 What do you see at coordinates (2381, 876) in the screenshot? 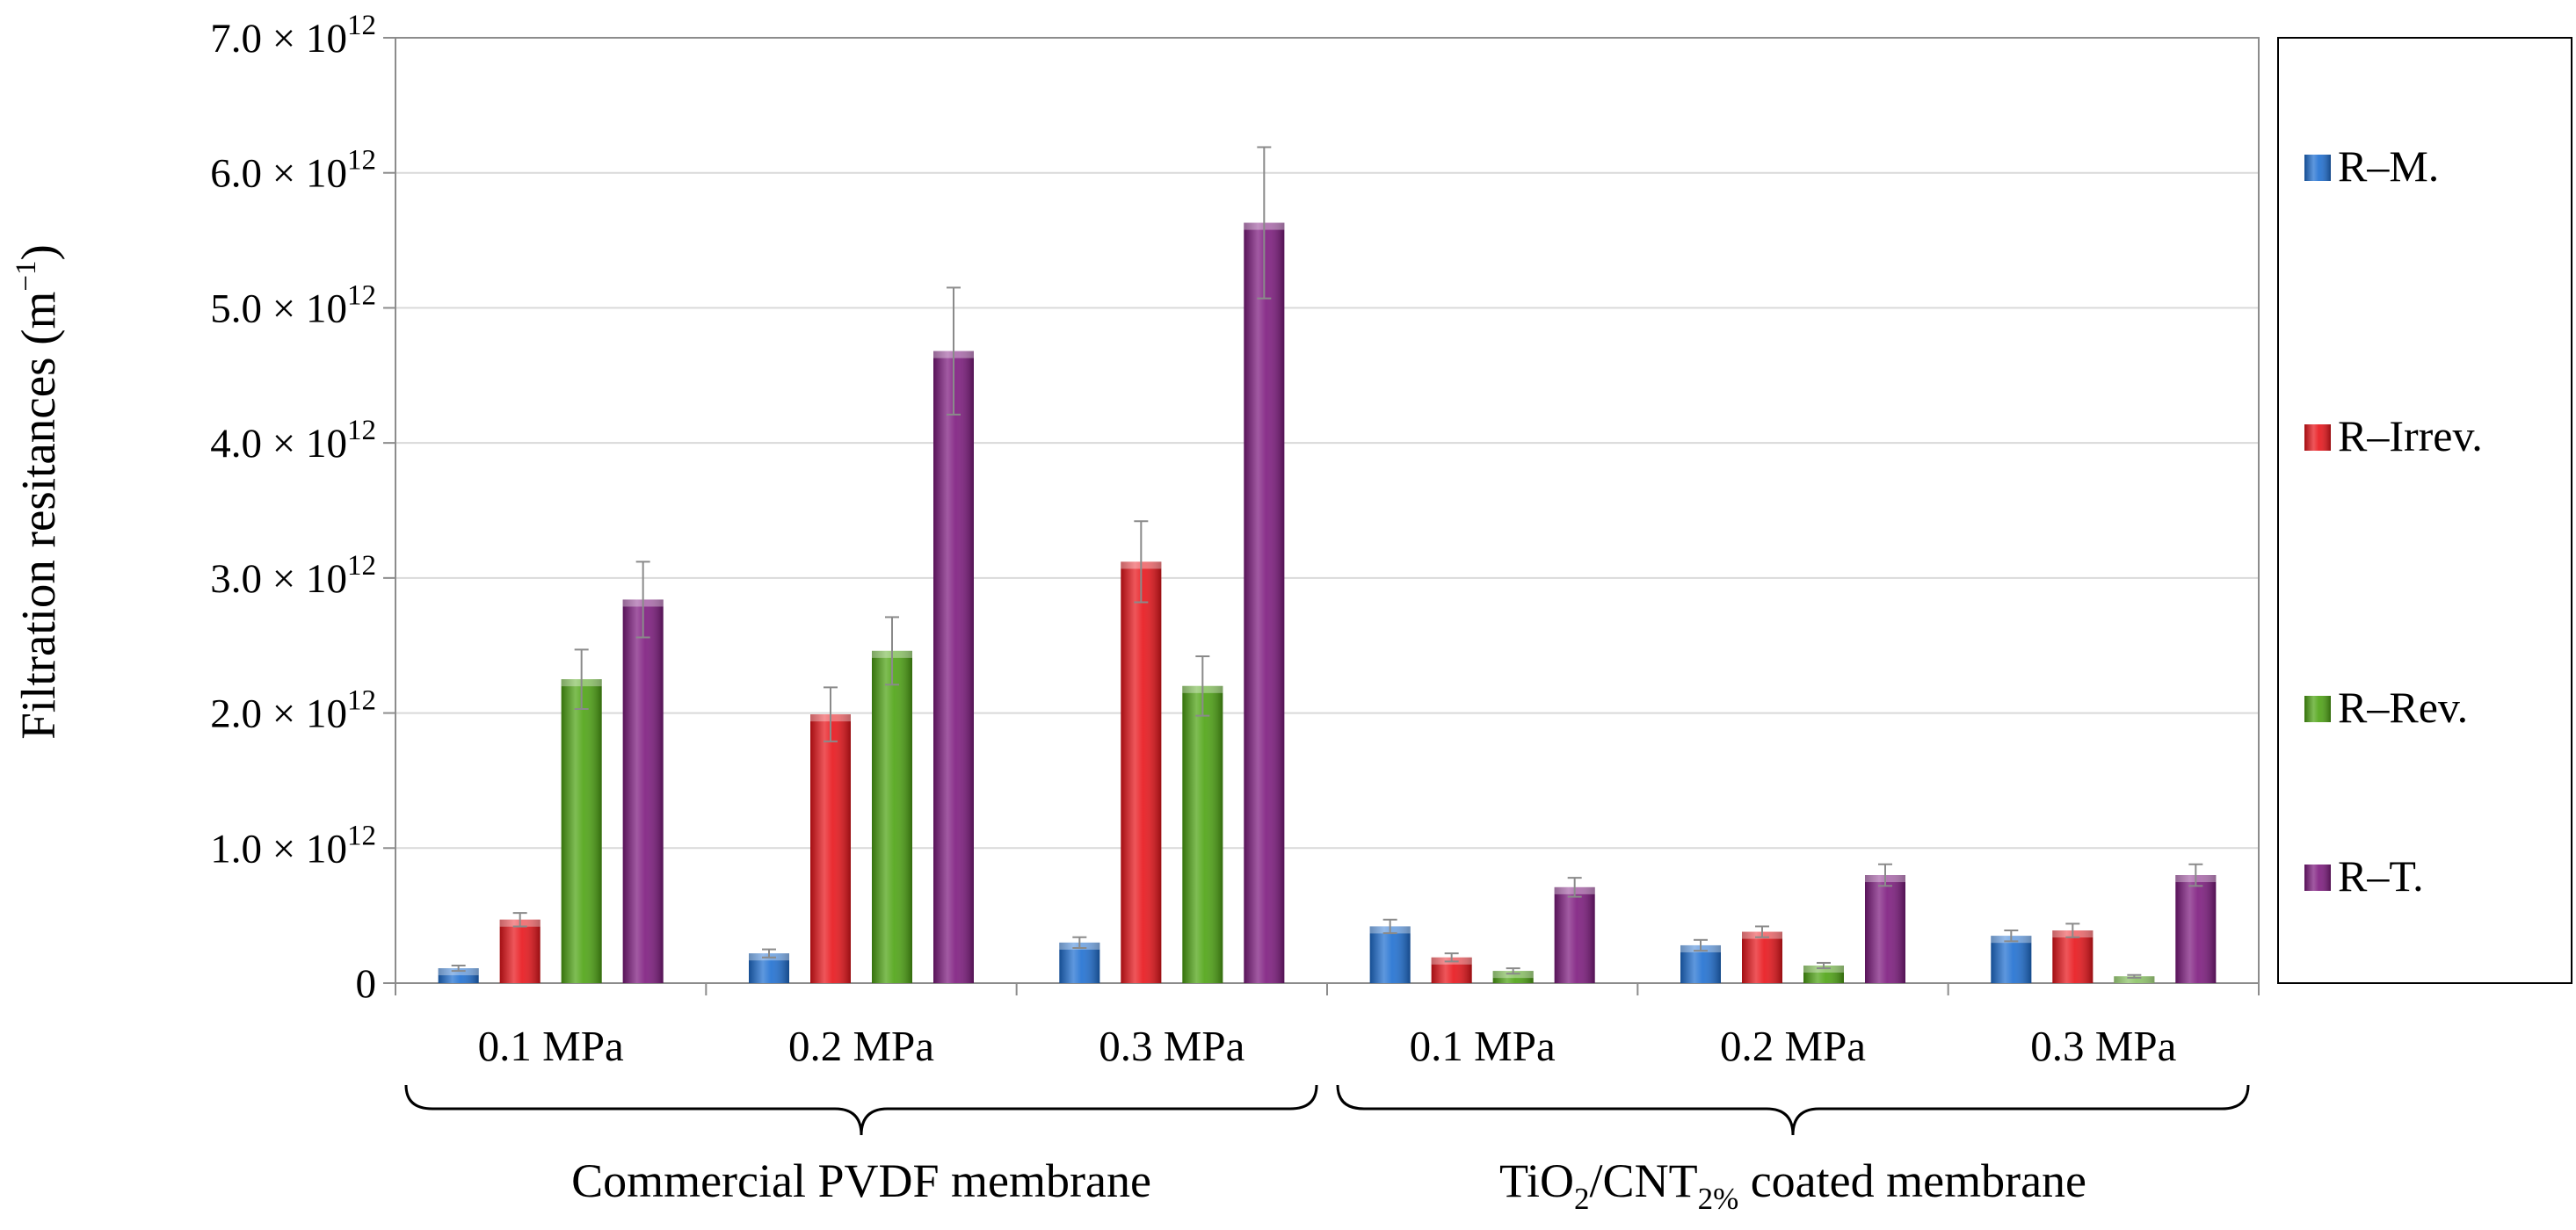
I see `legend-label: R–T.` at bounding box center [2381, 876].